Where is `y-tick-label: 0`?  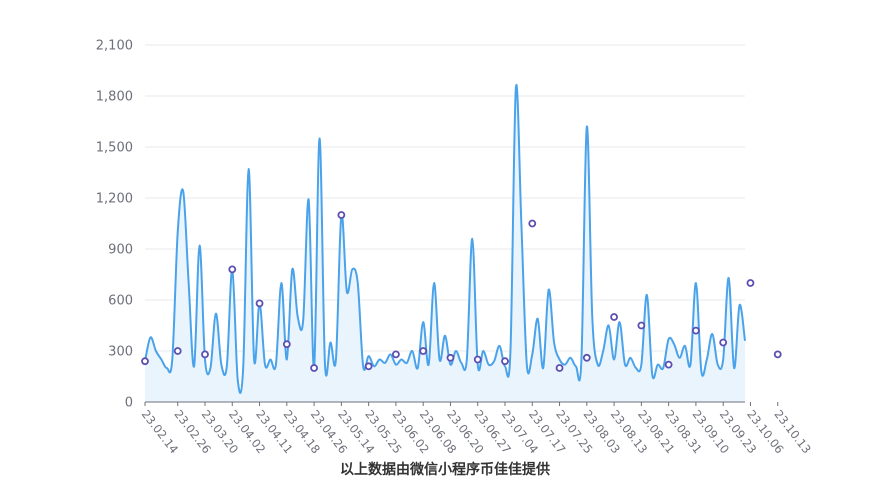 y-tick-label: 0 is located at coordinates (129, 403).